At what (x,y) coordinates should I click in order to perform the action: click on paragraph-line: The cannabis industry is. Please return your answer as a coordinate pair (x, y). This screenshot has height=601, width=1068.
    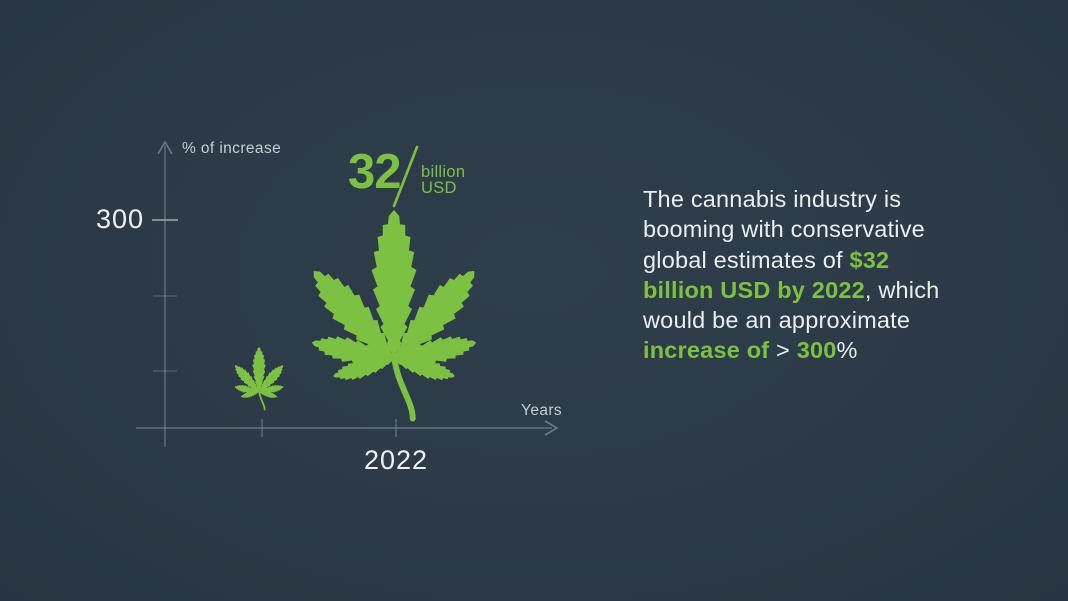
    Looking at the image, I should click on (823, 199).